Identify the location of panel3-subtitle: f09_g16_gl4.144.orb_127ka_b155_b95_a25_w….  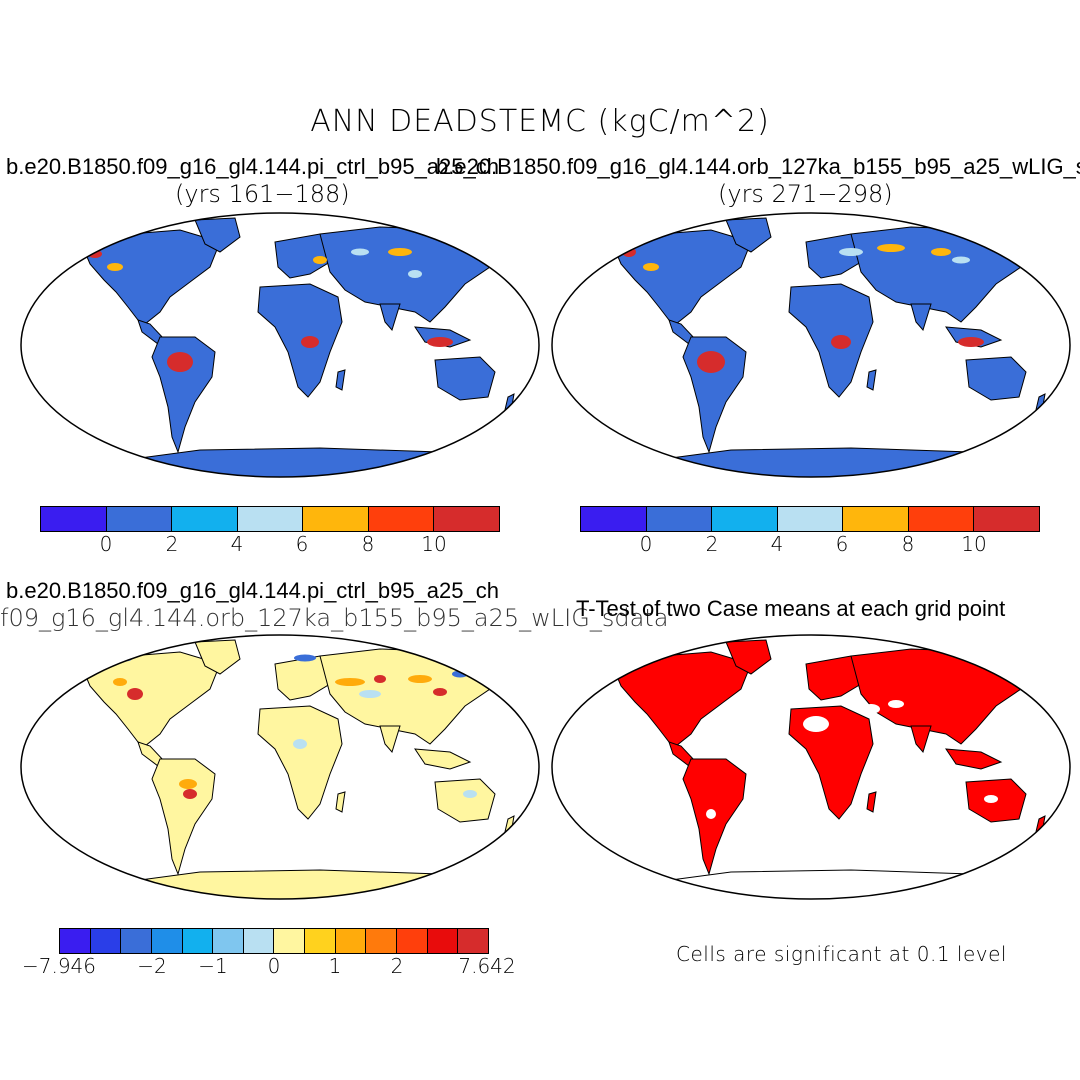
(334, 618).